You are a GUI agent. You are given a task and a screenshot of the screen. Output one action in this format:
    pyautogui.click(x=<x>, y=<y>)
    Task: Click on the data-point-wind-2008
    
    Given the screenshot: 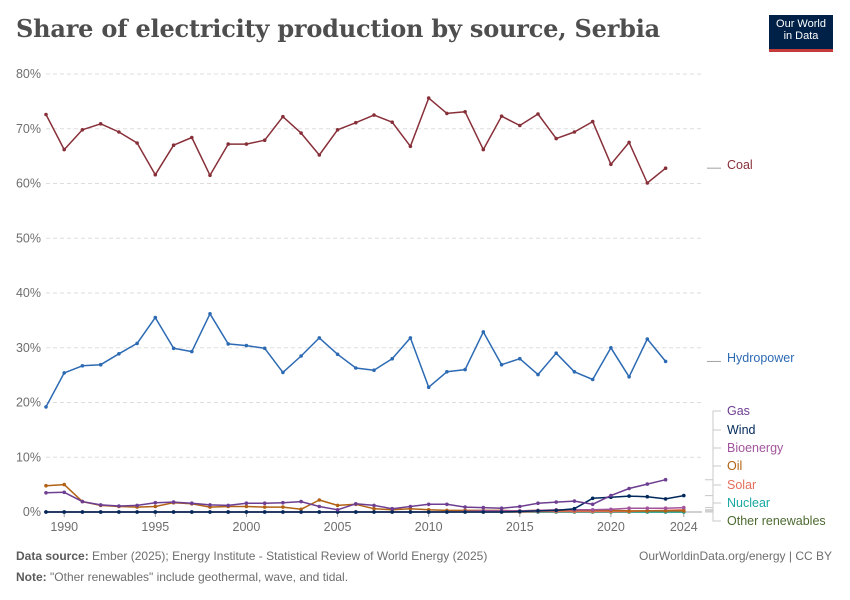 What is the action you would take?
    pyautogui.click(x=392, y=512)
    